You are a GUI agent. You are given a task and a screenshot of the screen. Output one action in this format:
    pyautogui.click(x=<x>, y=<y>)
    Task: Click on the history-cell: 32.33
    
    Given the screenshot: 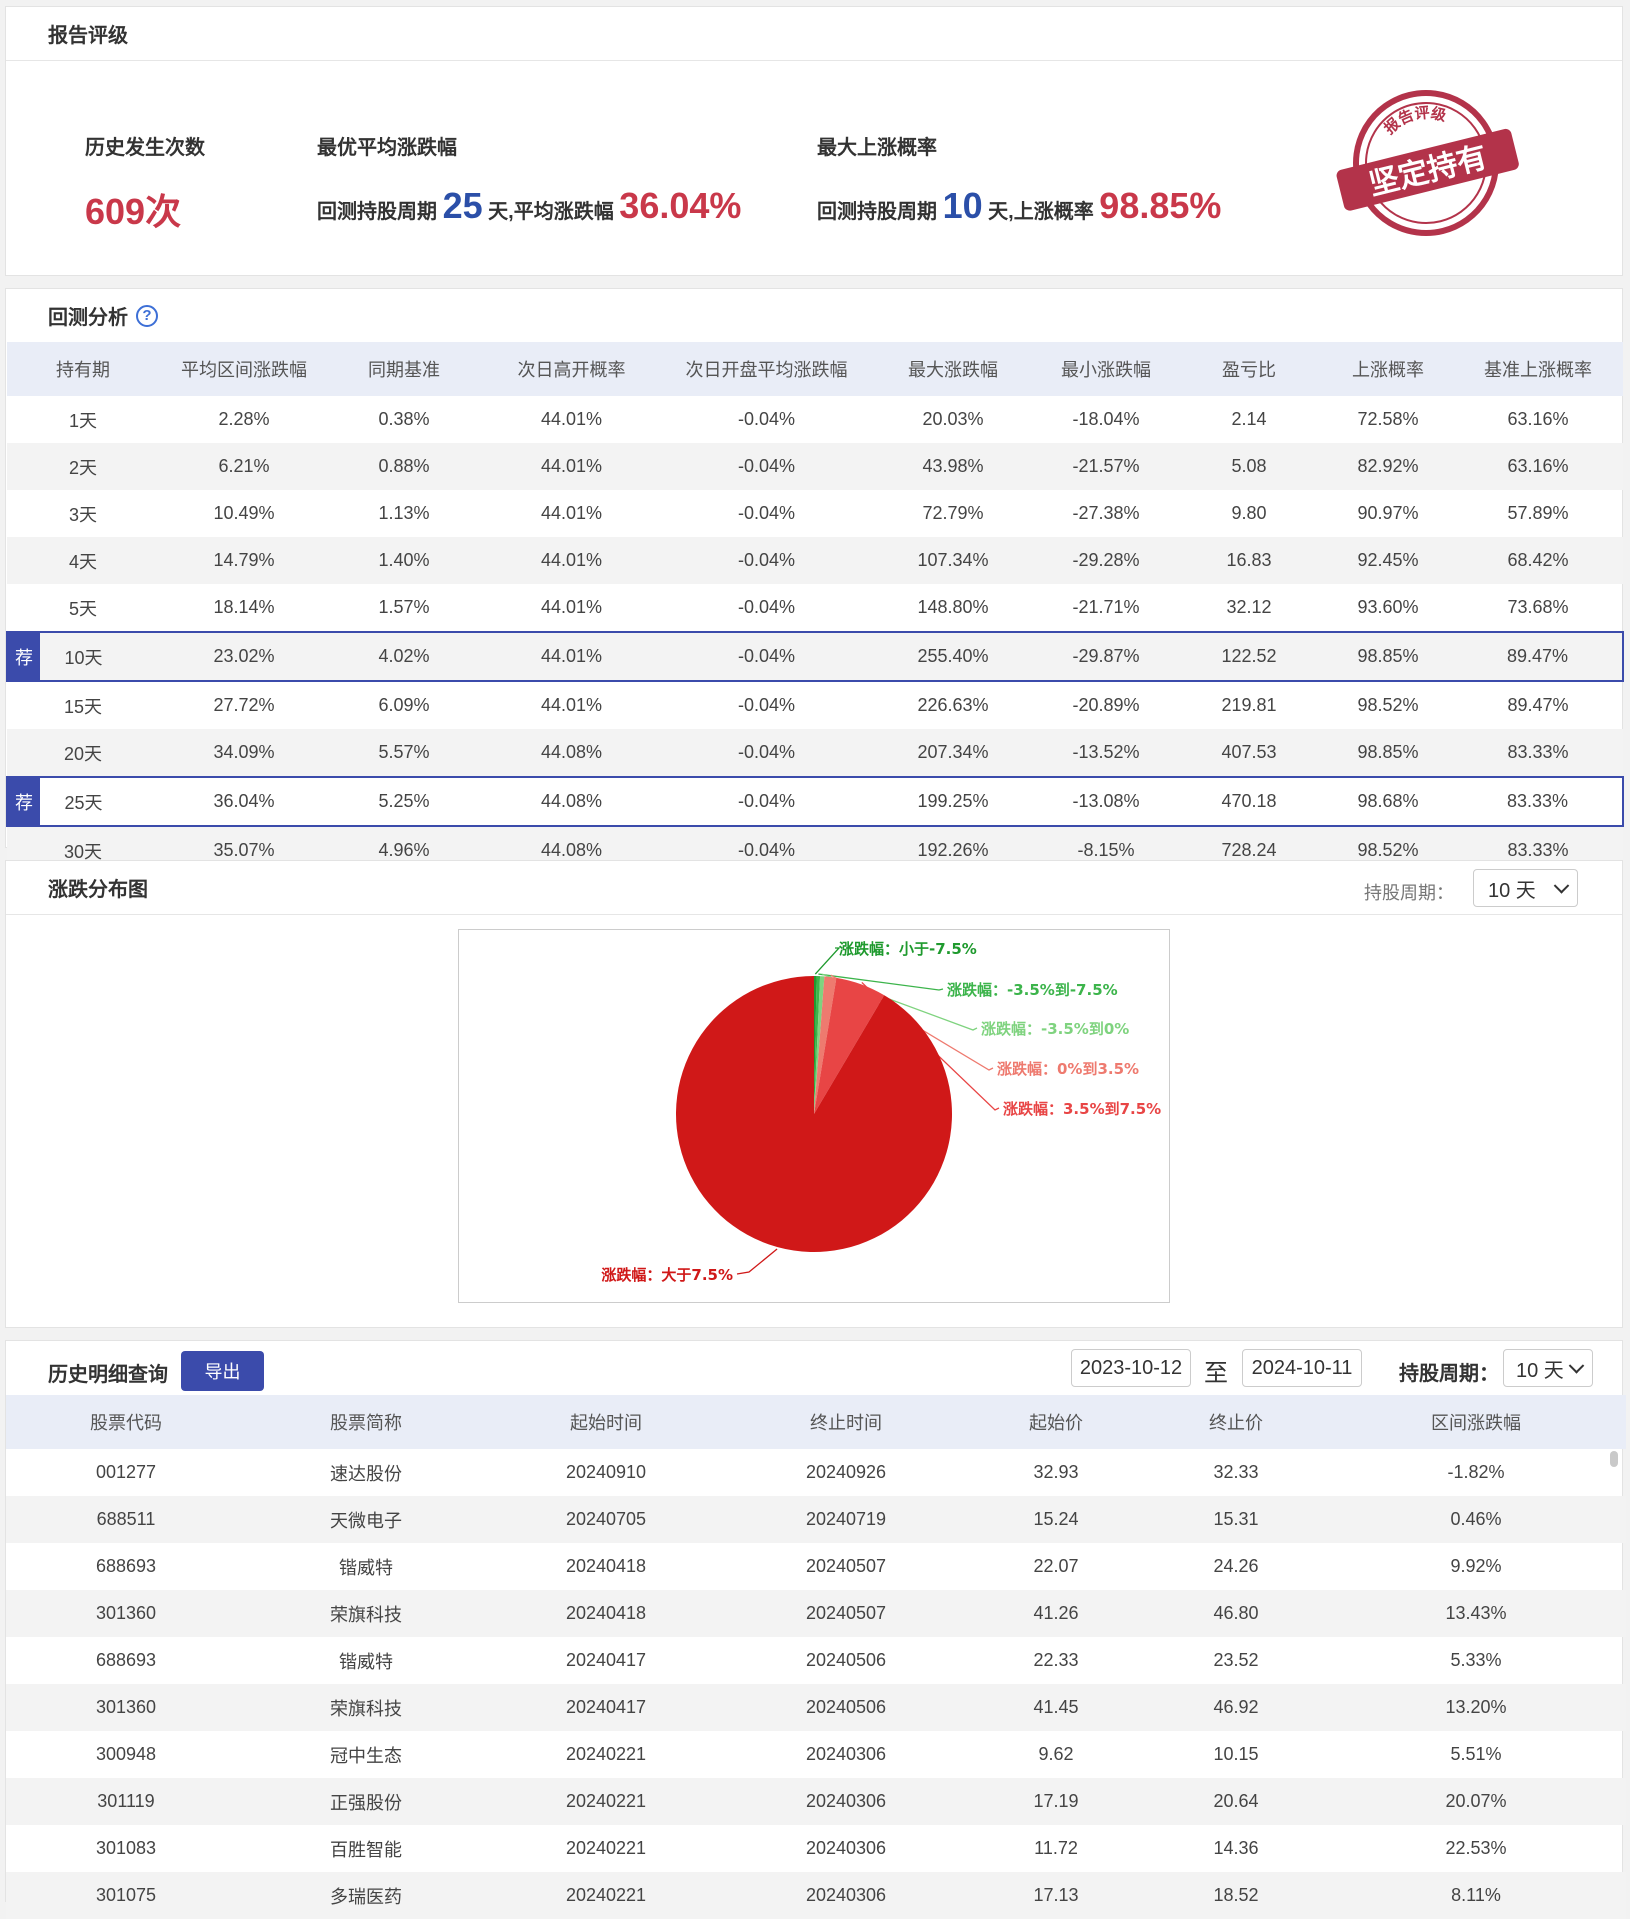 What is the action you would take?
    pyautogui.click(x=1236, y=1472)
    